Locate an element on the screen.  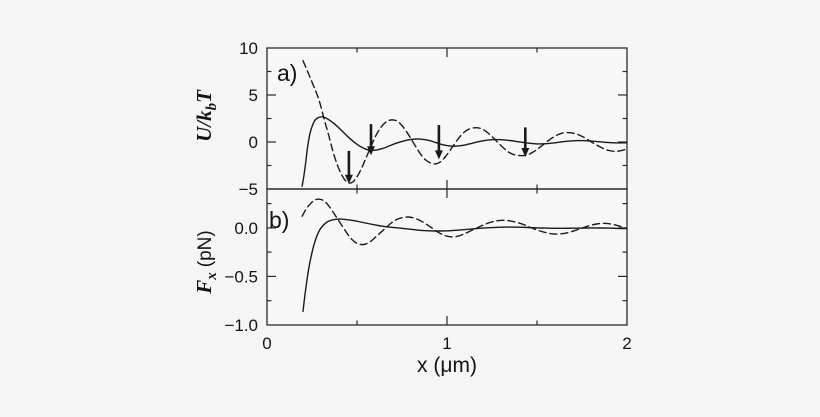
y-tick-label: 10 is located at coordinates (248, 48).